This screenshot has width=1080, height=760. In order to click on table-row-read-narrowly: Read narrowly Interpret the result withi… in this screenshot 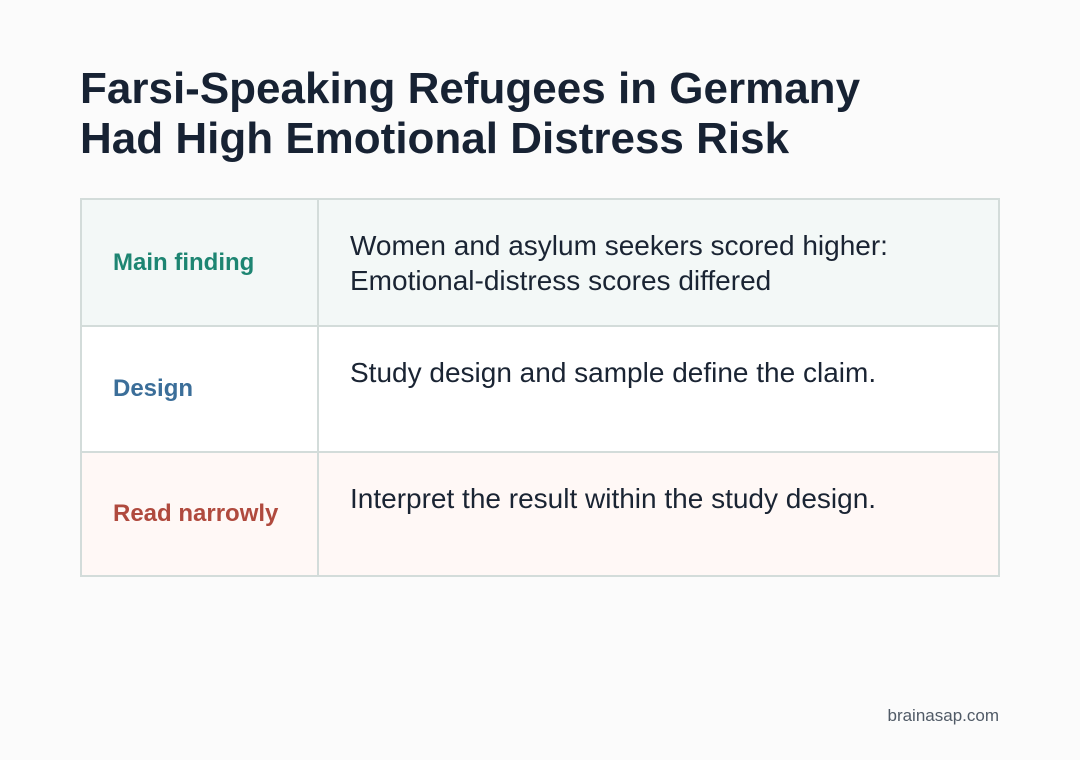, I will do `click(540, 513)`.